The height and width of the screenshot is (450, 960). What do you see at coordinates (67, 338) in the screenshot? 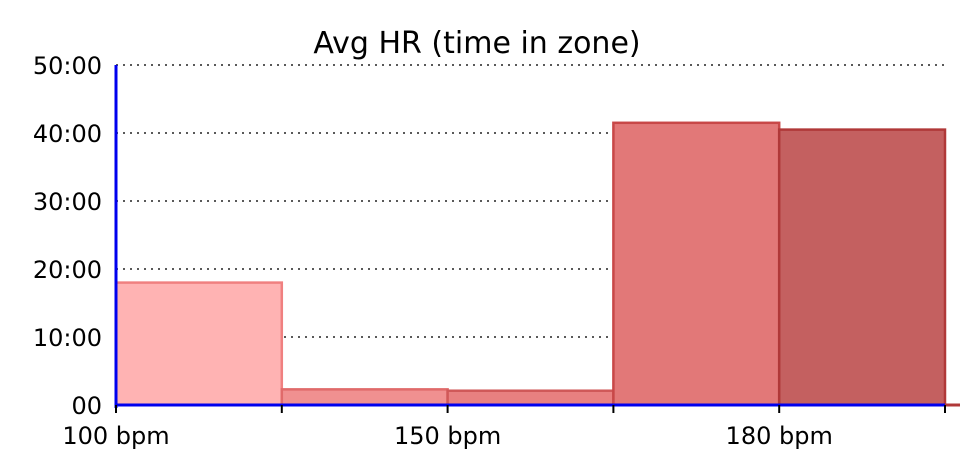
I see `y-tick-label-1: 10:00` at bounding box center [67, 338].